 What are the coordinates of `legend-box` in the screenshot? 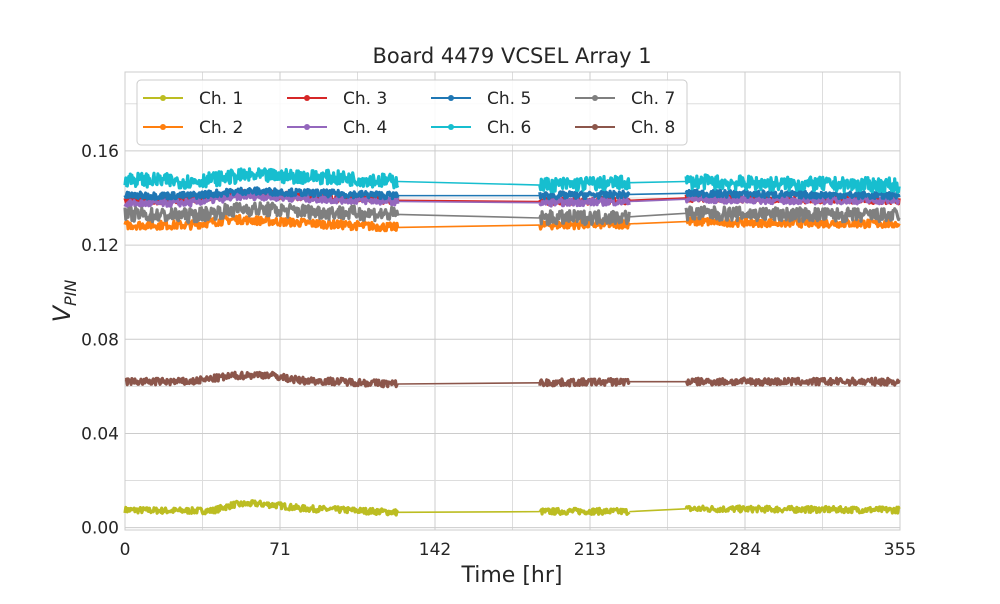 It's located at (412, 112).